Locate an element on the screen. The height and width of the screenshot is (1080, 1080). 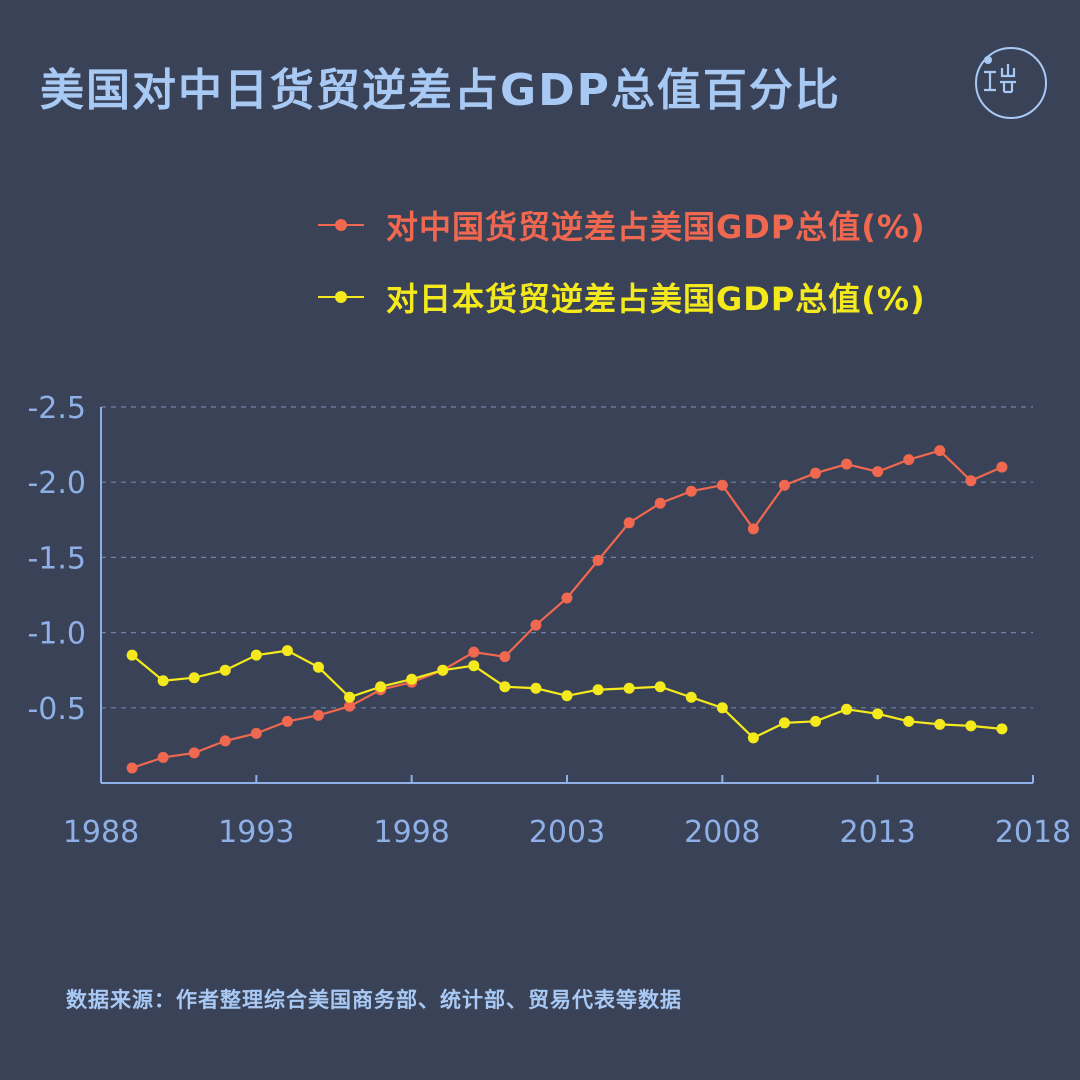
x-tick-label: 1993 is located at coordinates (256, 832).